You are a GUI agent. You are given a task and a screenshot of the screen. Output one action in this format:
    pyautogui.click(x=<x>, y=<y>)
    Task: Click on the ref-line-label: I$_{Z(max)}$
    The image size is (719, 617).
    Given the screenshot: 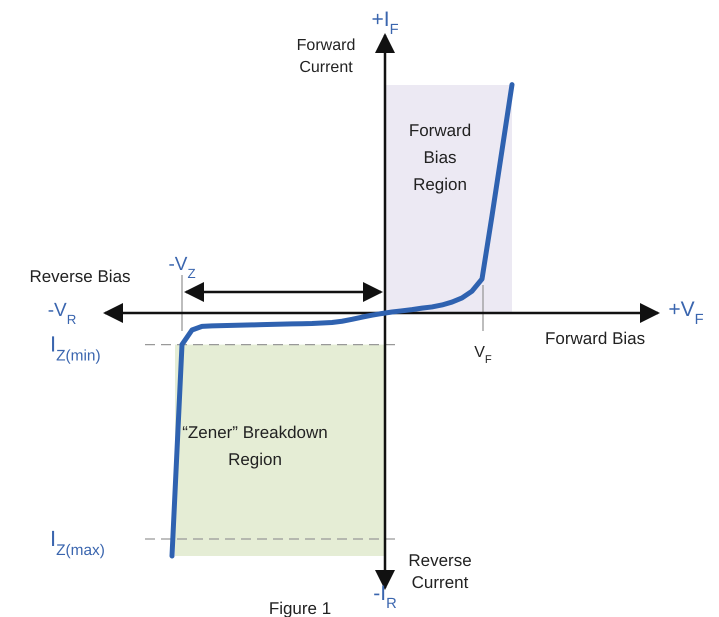 What is the action you would take?
    pyautogui.click(x=77, y=542)
    